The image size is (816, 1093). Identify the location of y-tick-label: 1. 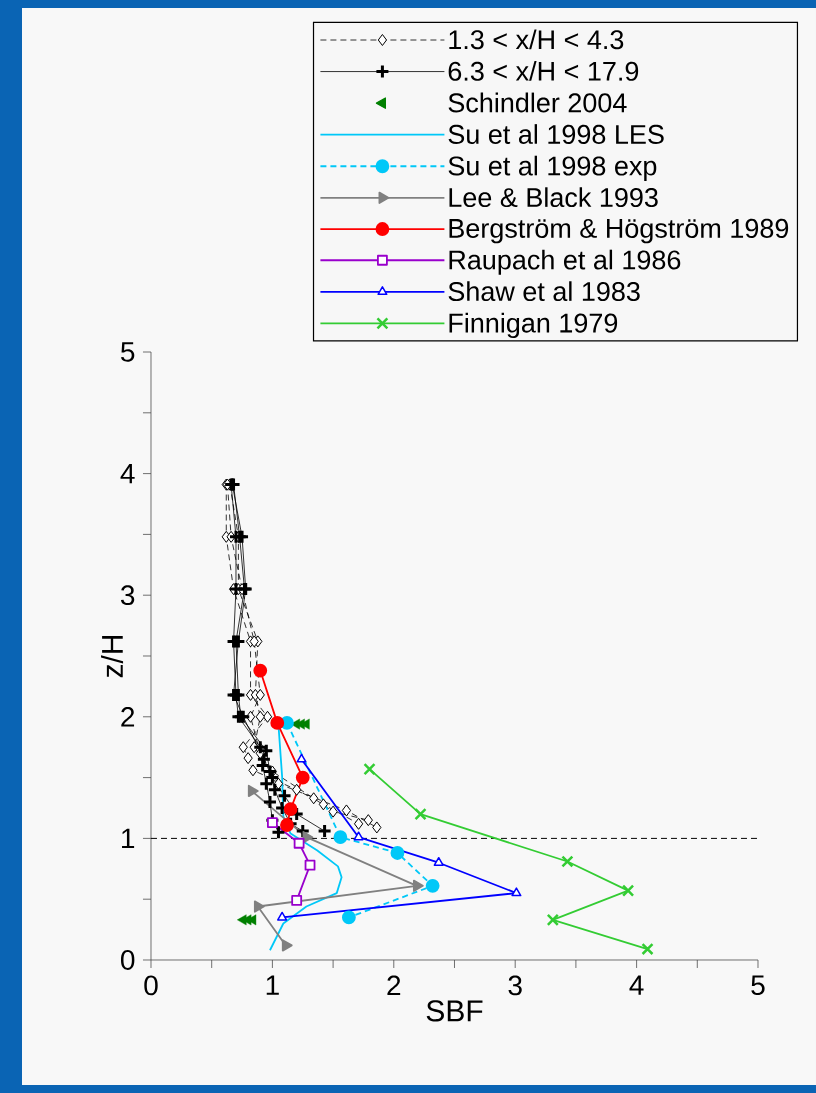
(128, 838).